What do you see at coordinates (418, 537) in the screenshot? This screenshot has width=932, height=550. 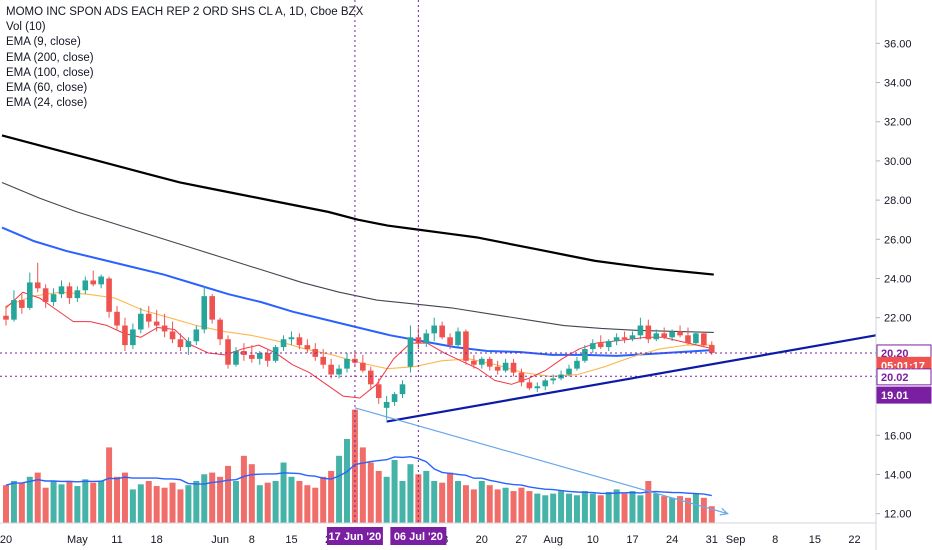 I see `date-tag-label: 06 Jul '20` at bounding box center [418, 537].